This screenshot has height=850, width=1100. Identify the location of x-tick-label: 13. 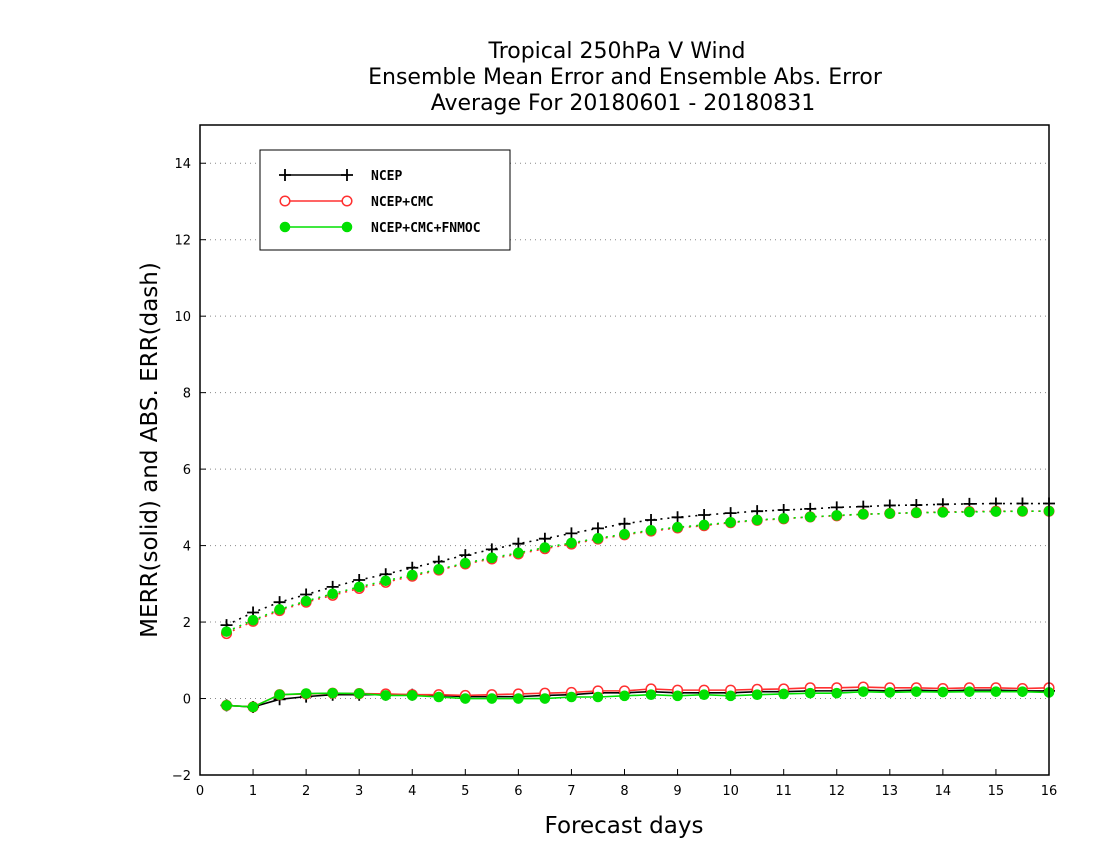
(890, 791).